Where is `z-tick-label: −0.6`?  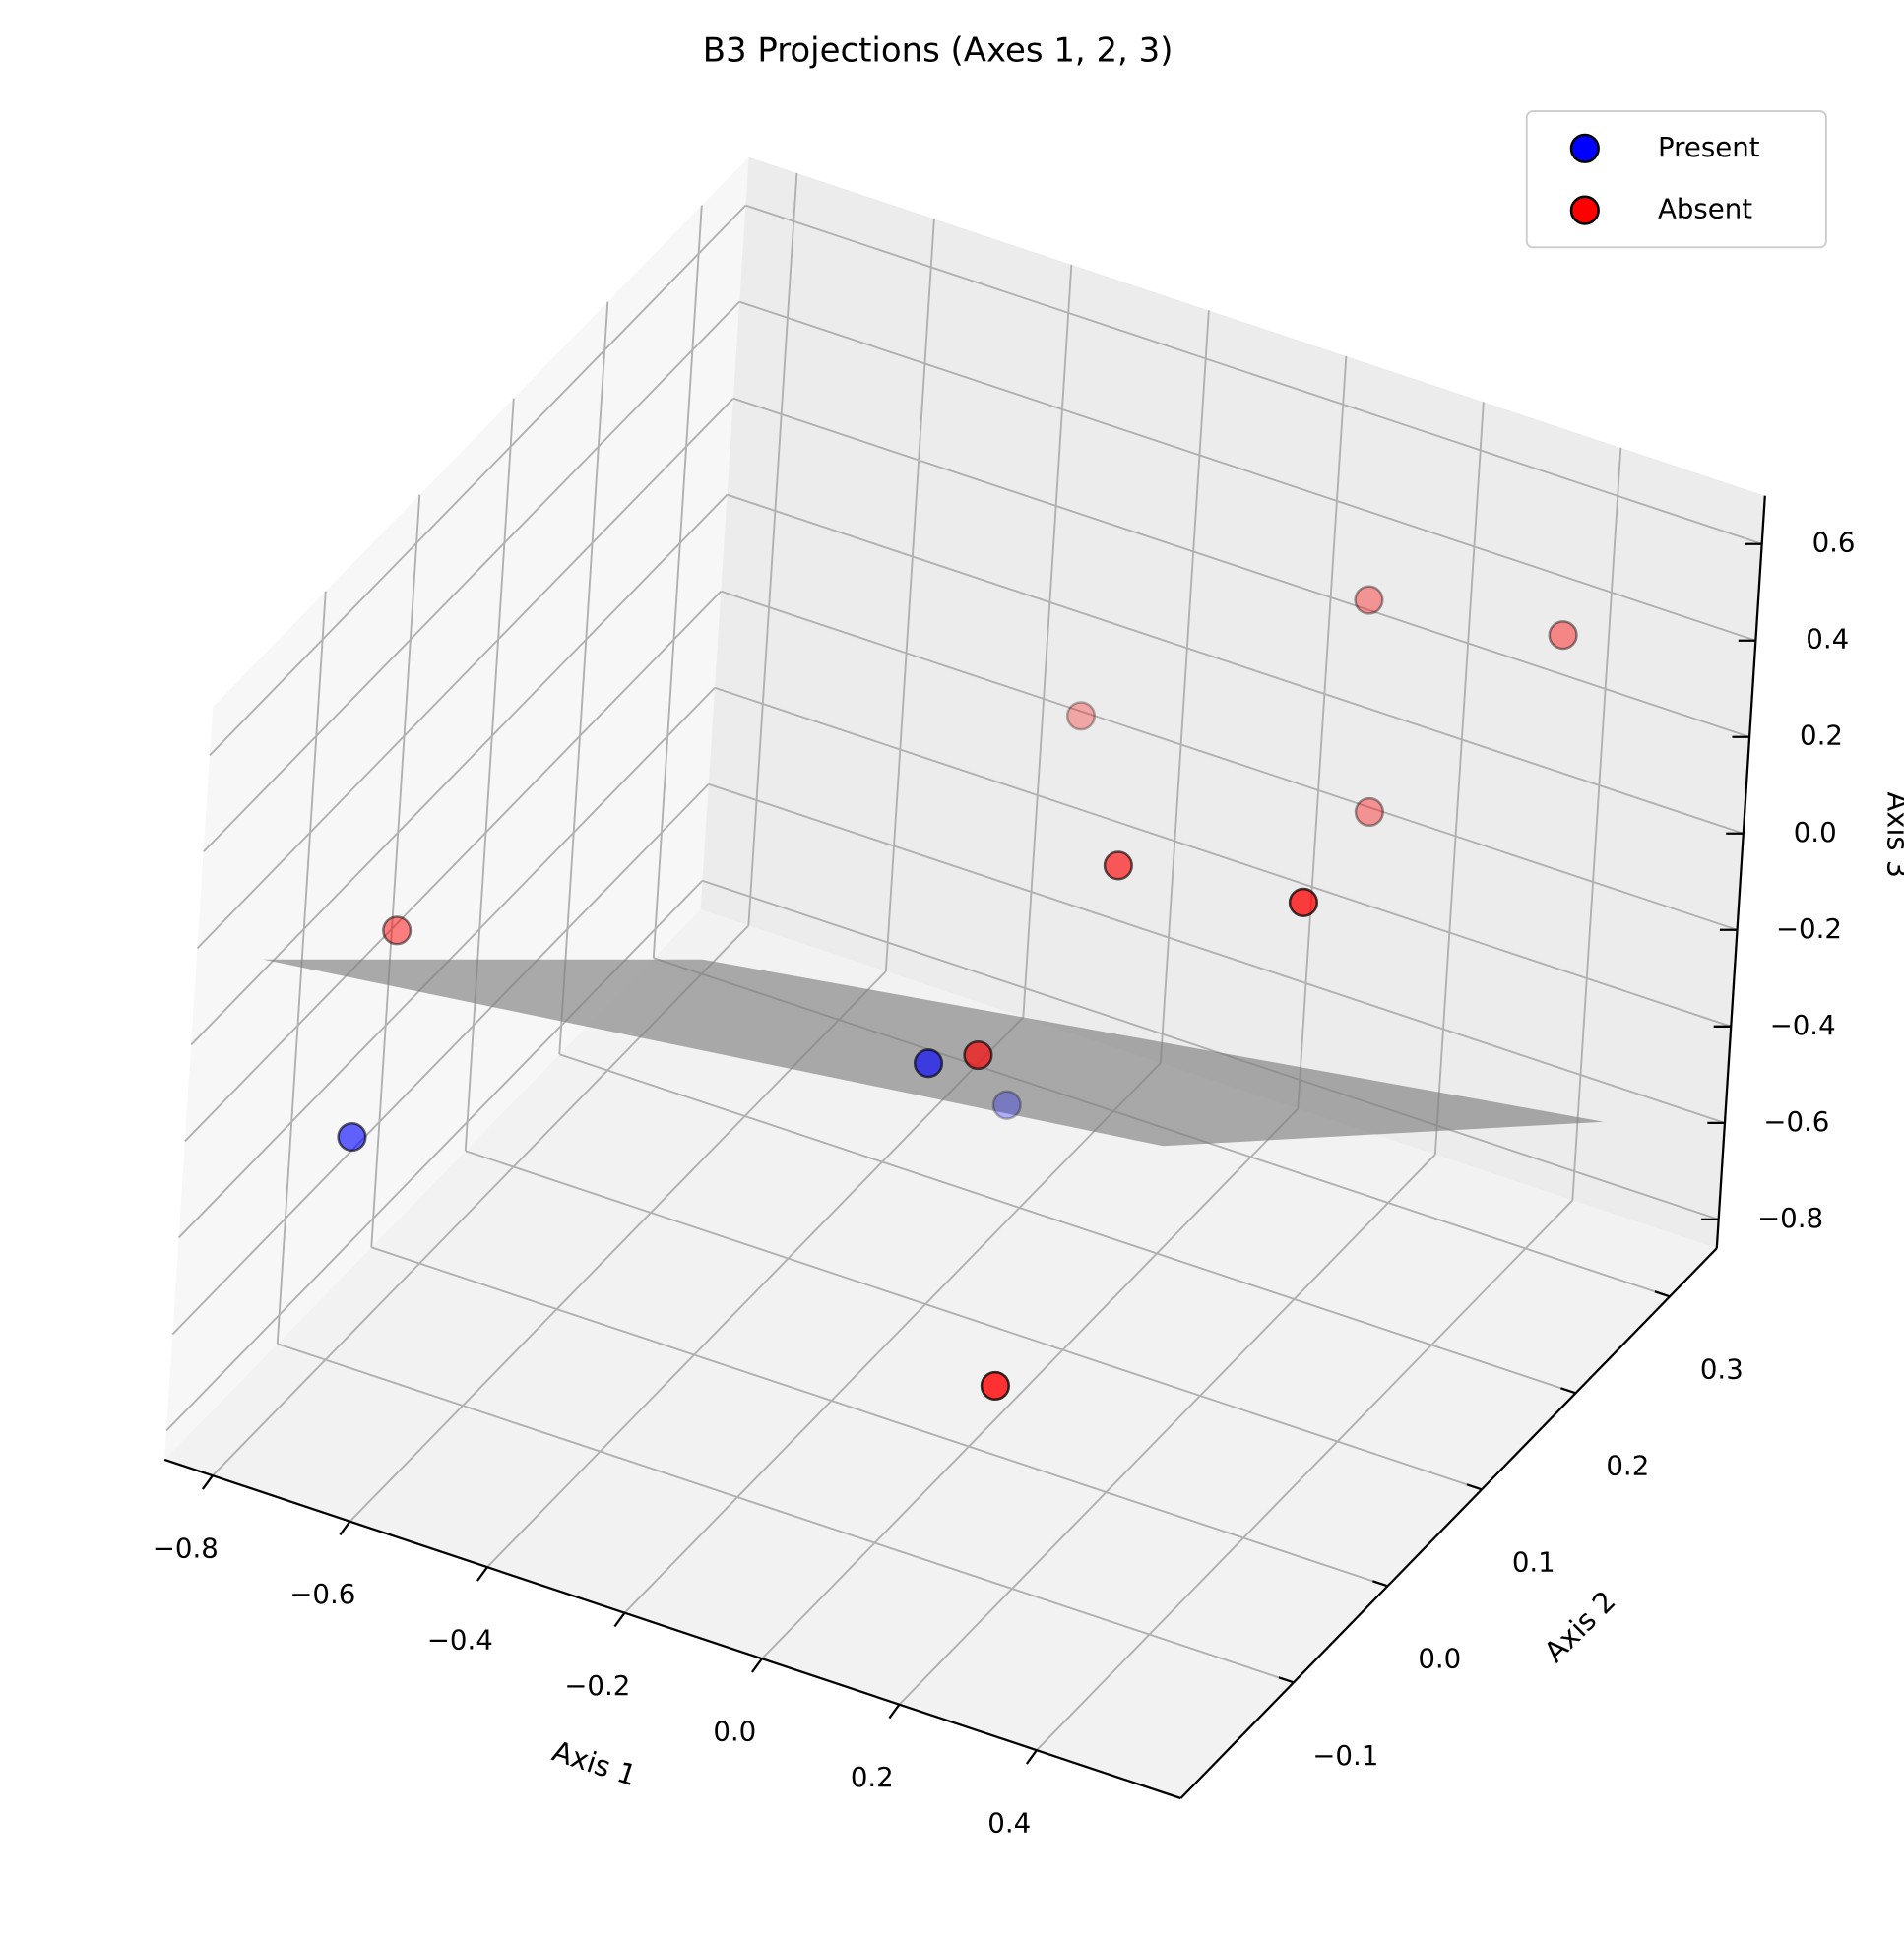
z-tick-label: −0.6 is located at coordinates (1796, 1121).